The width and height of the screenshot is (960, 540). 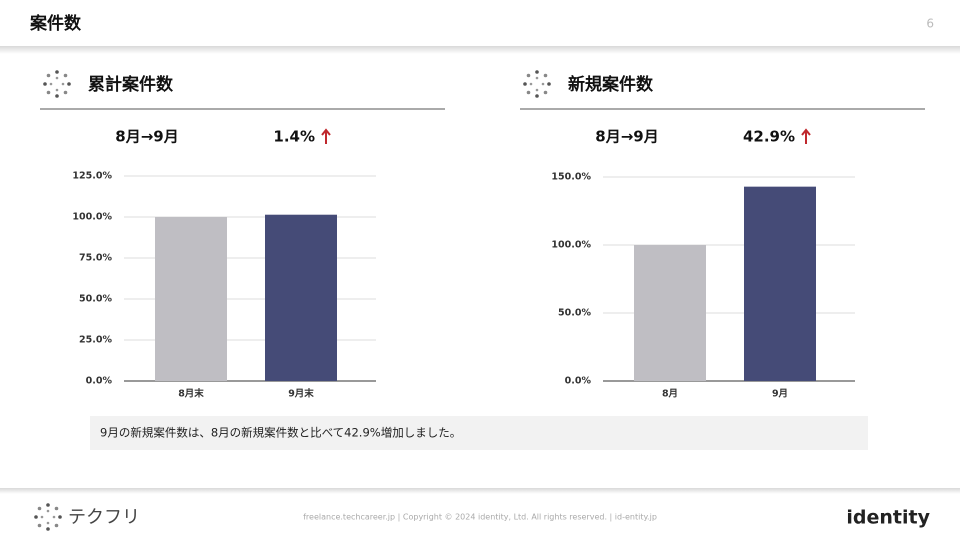 What do you see at coordinates (571, 177) in the screenshot?
I see `y-tick-label: 150.0%` at bounding box center [571, 177].